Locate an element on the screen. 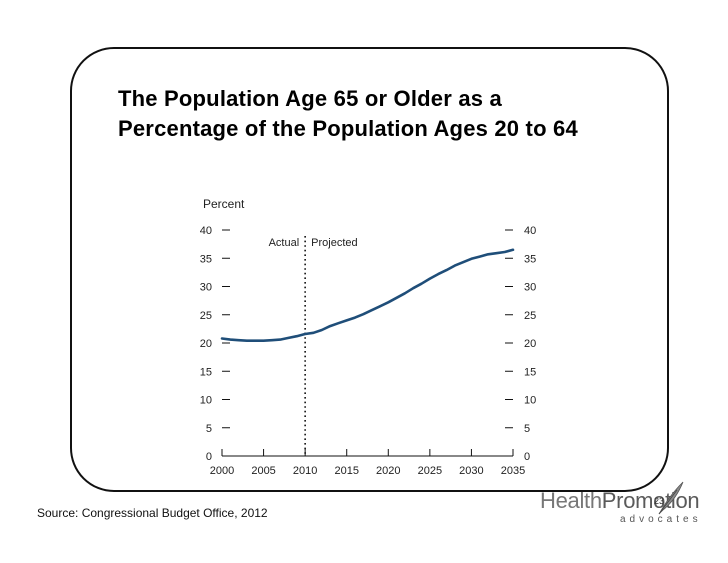  y-tick-label-left-7: 35 is located at coordinates (206, 259).